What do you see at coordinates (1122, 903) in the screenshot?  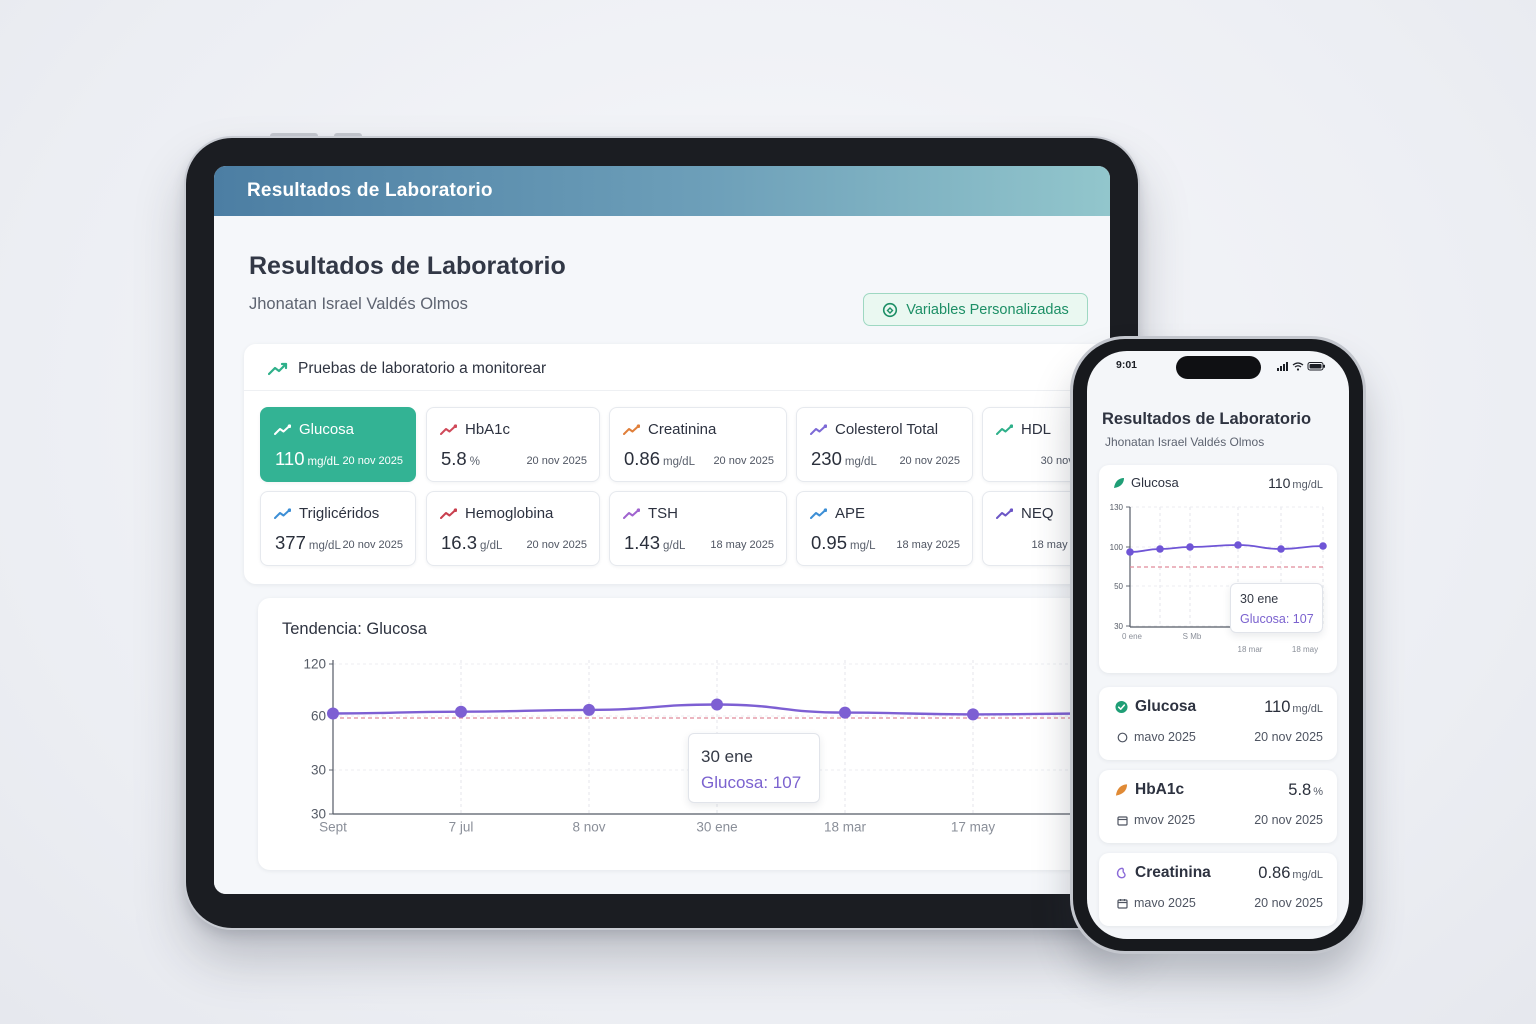 I see `calendar-icon` at bounding box center [1122, 903].